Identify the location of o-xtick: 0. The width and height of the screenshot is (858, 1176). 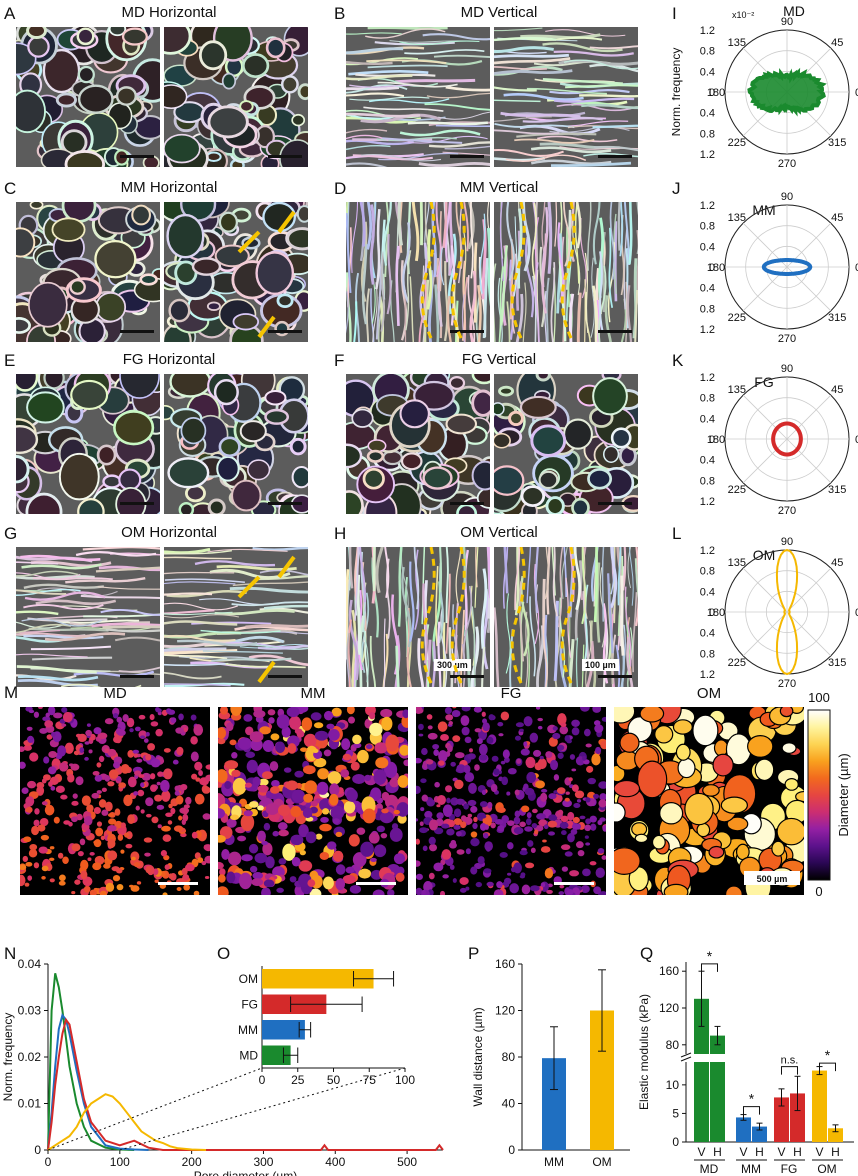
(262, 1080).